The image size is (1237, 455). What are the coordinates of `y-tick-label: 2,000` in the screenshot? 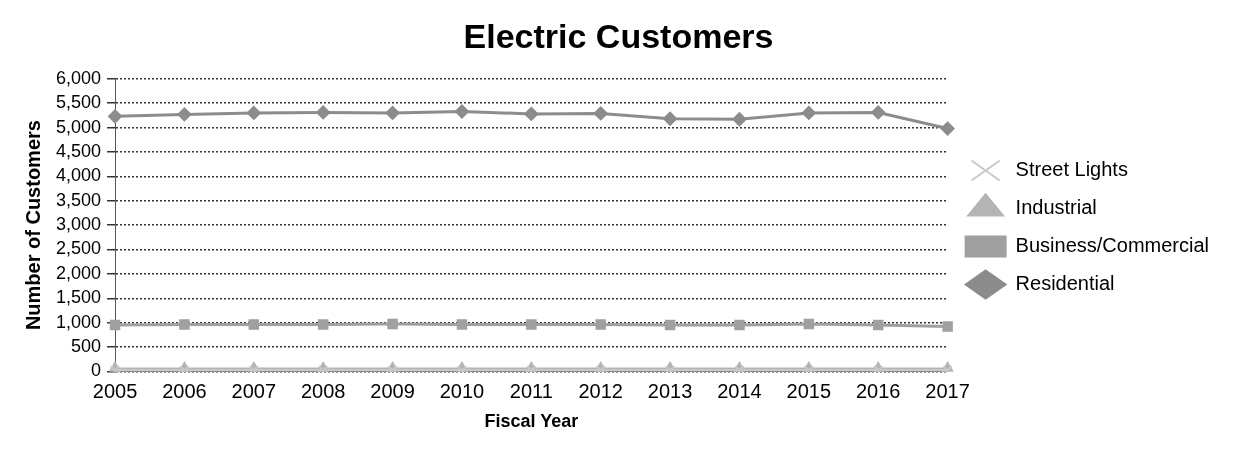 It's located at (79, 272).